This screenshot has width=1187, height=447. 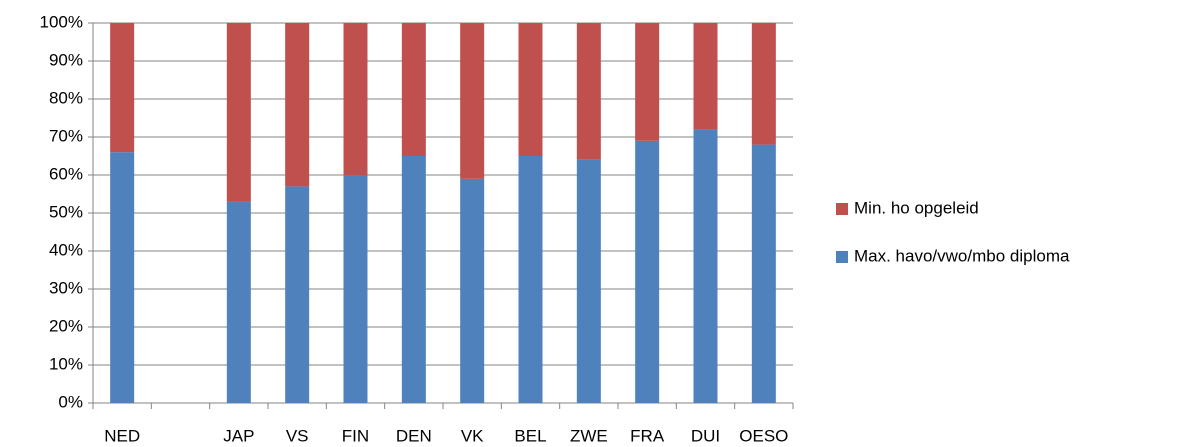 I want to click on x-tick-label: NED, so click(x=122, y=435).